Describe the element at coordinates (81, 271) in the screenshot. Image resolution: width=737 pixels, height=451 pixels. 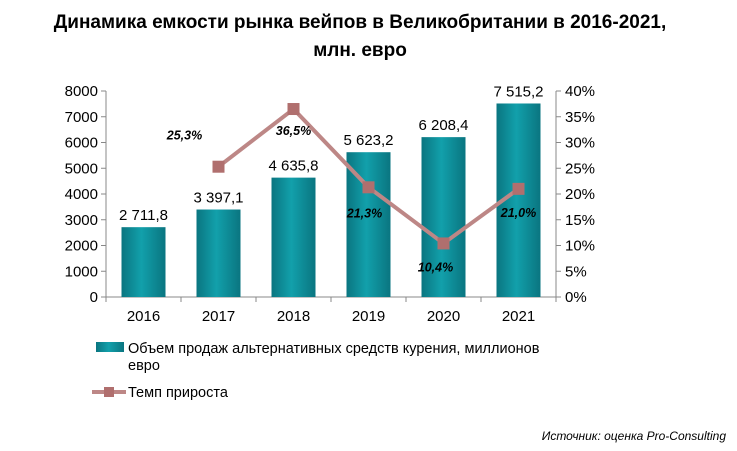
I see `y-left-tick-label: 1000` at that location.